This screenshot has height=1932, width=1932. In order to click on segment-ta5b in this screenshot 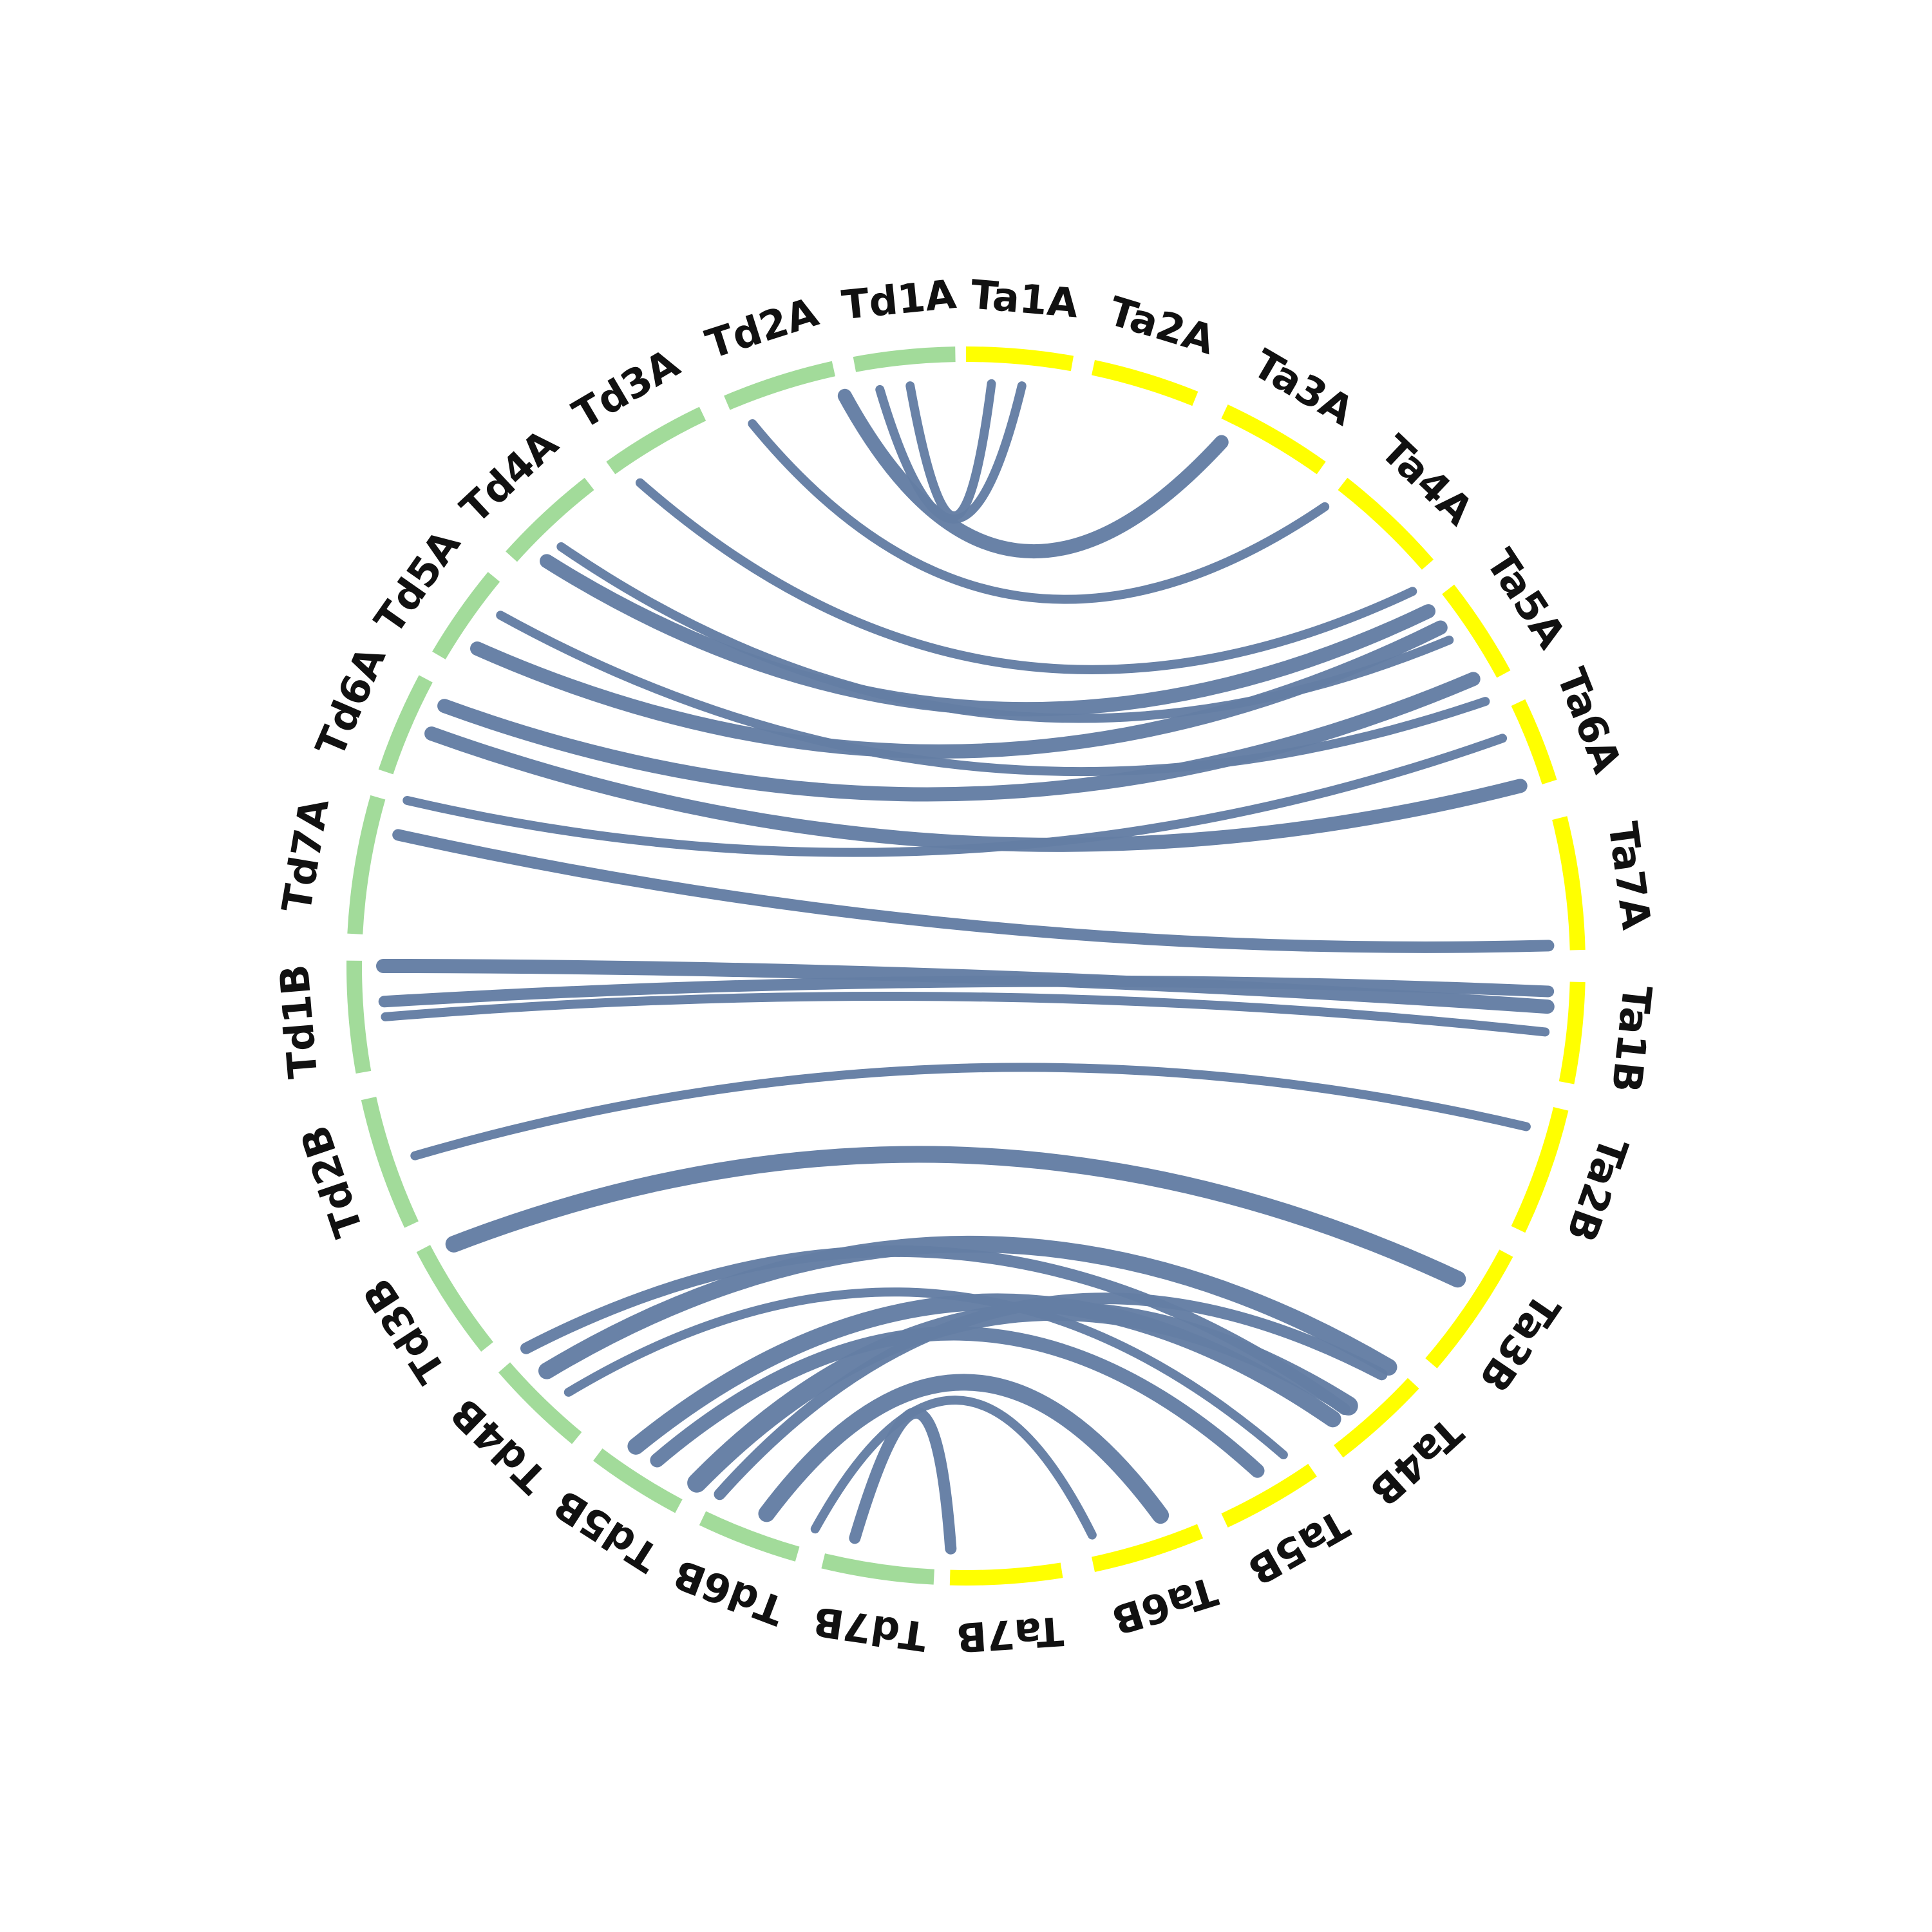, I will do `click(1269, 1496)`.